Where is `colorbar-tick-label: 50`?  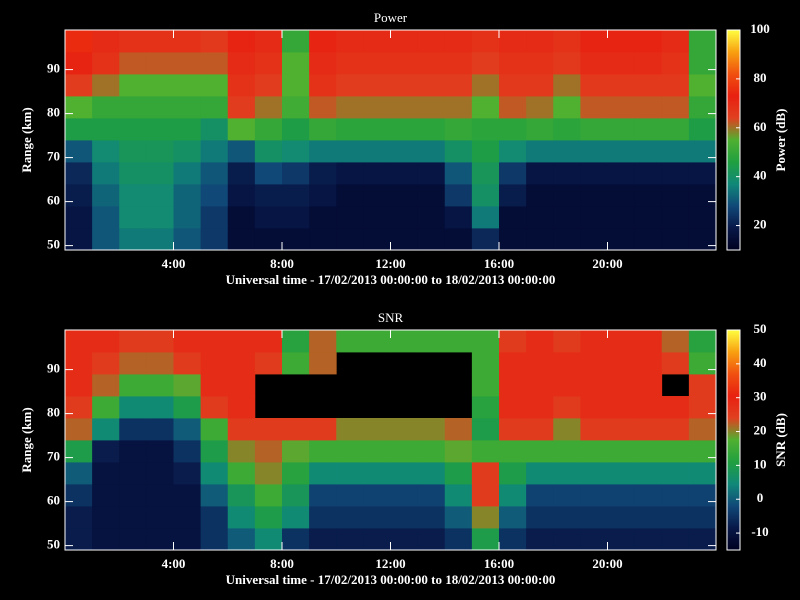
colorbar-tick-label: 50 is located at coordinates (760, 328).